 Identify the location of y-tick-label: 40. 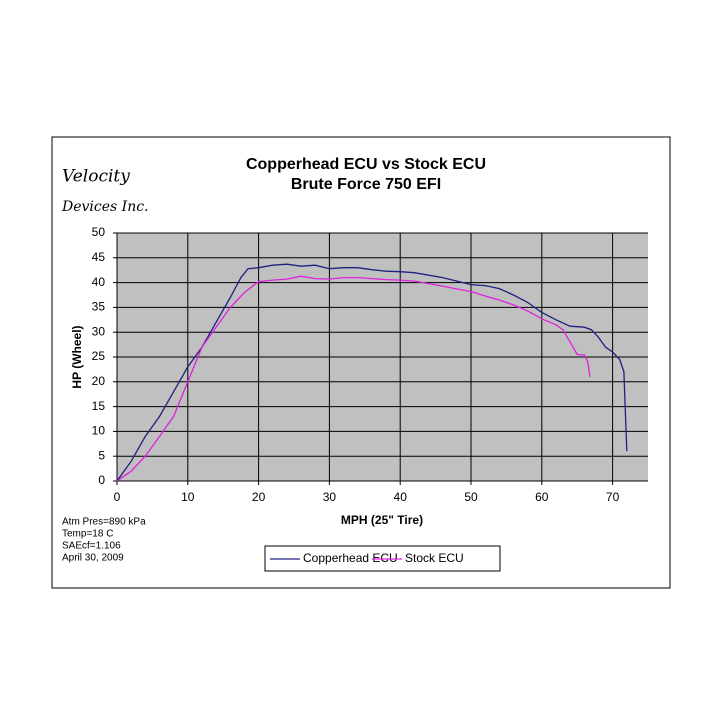
(99, 282).